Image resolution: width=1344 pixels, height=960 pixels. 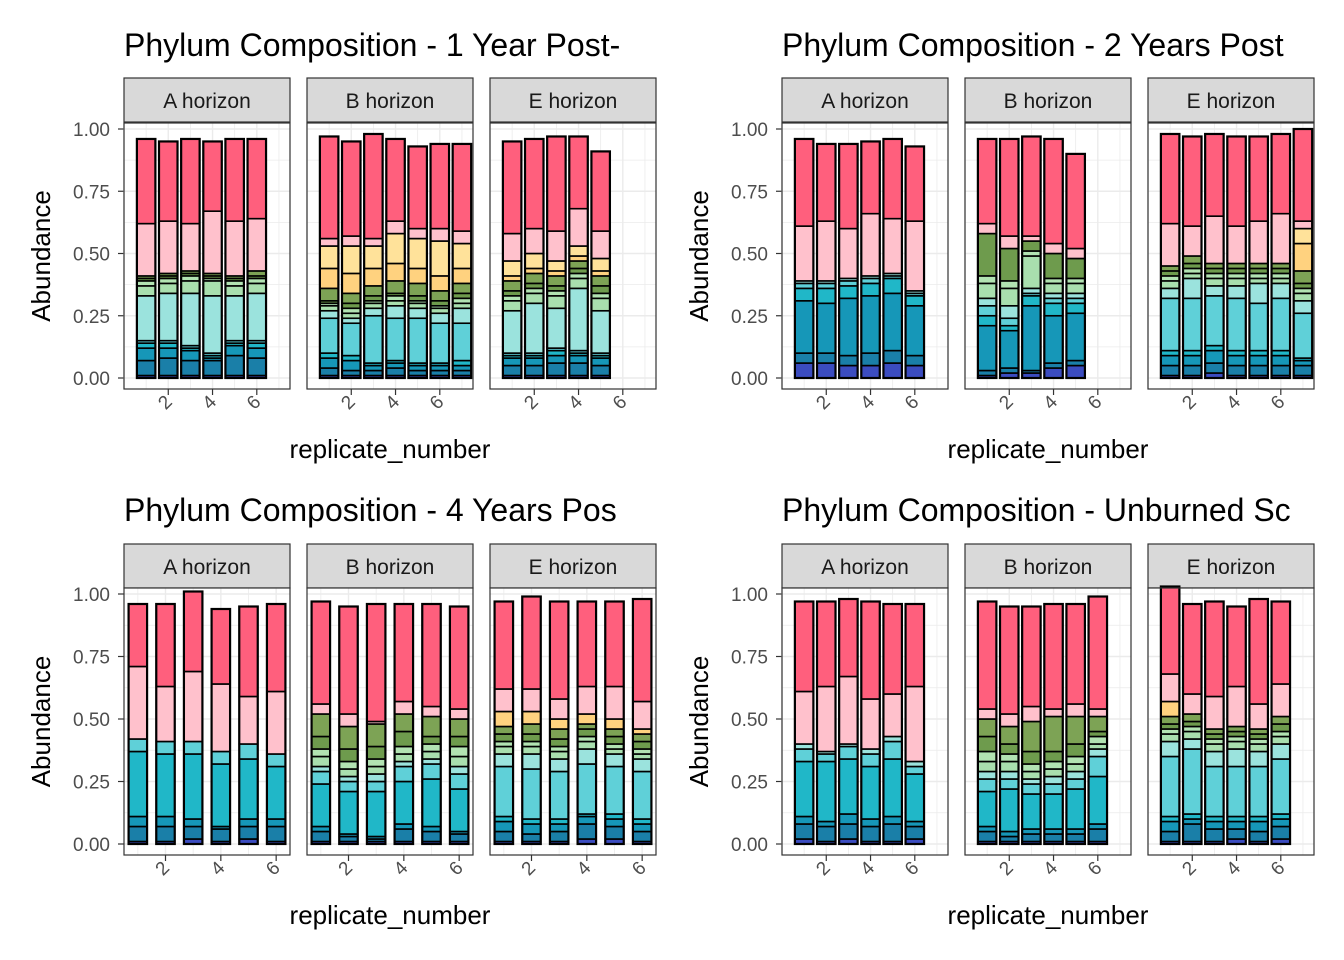 What do you see at coordinates (91, 130) in the screenshot?
I see `y-tick-label: 1.00` at bounding box center [91, 130].